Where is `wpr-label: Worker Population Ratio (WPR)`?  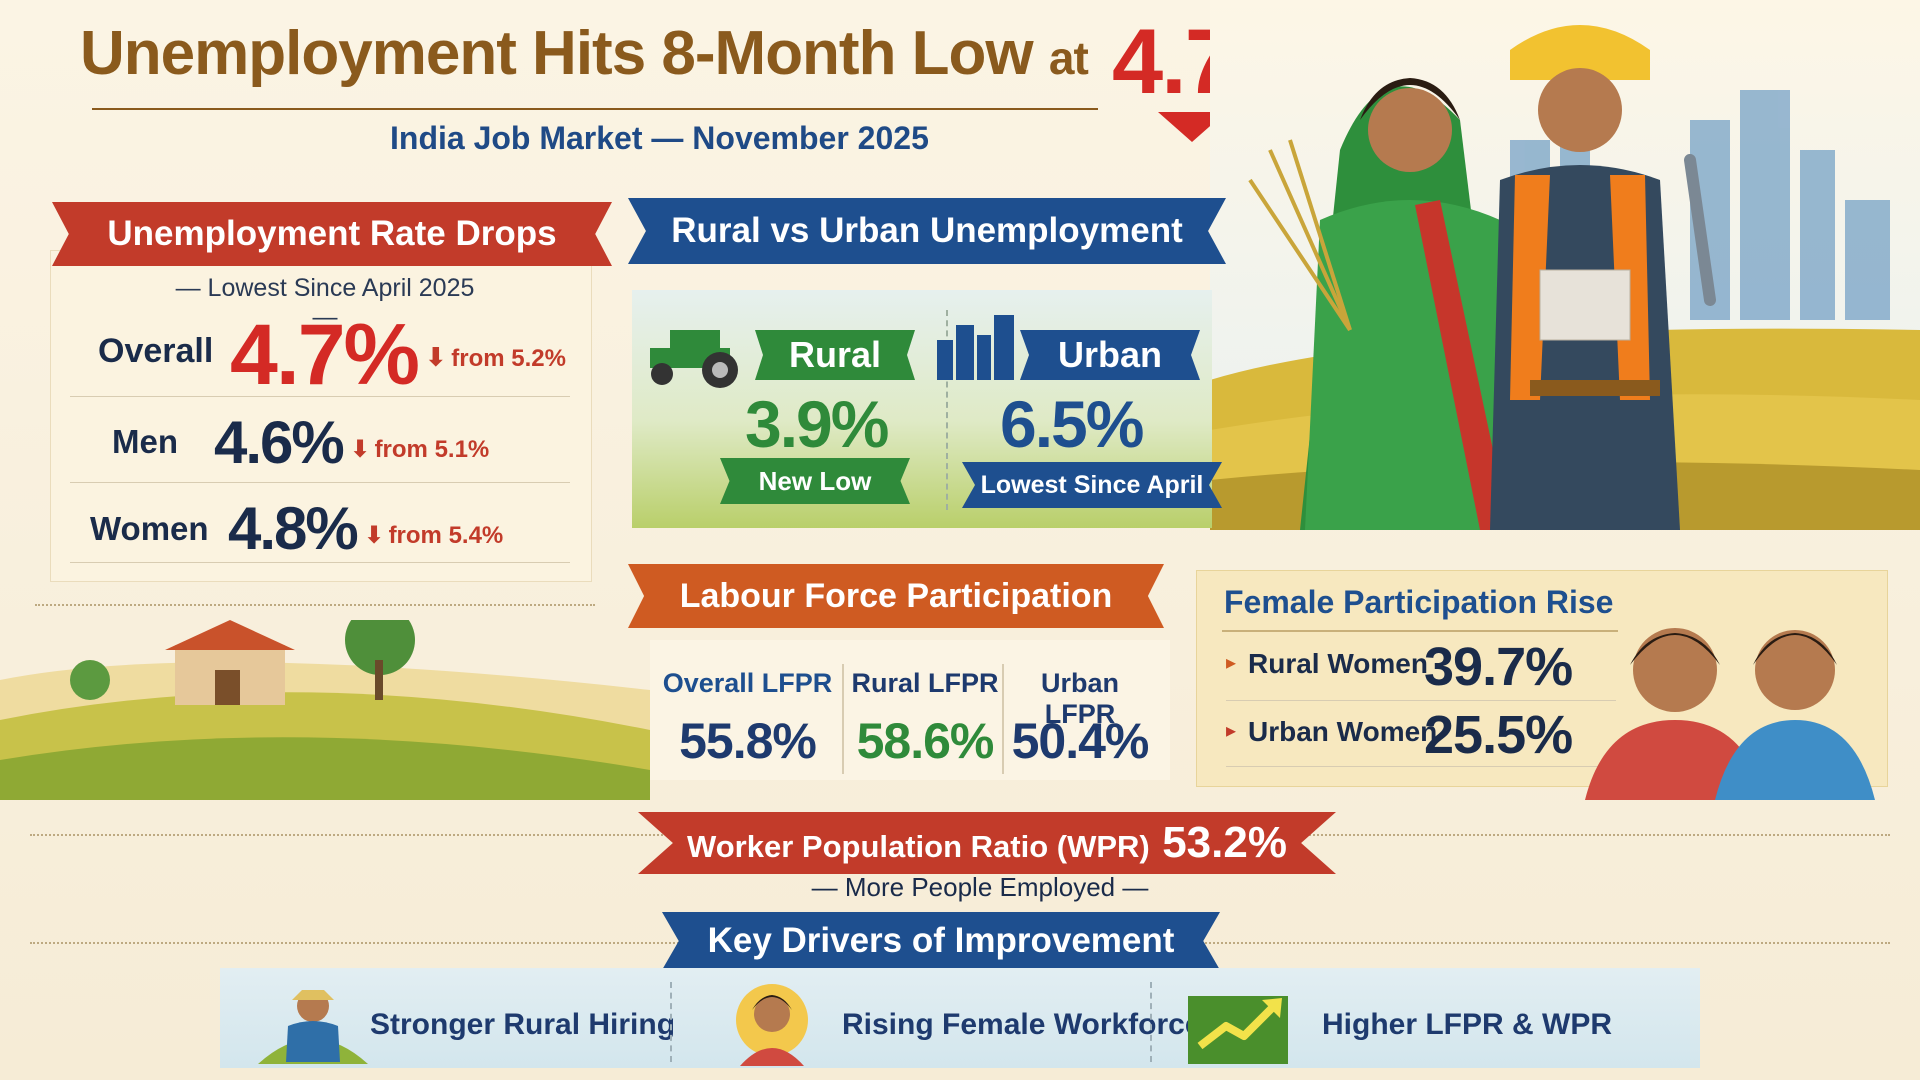 wpr-label: Worker Population Ratio (WPR) is located at coordinates (918, 846).